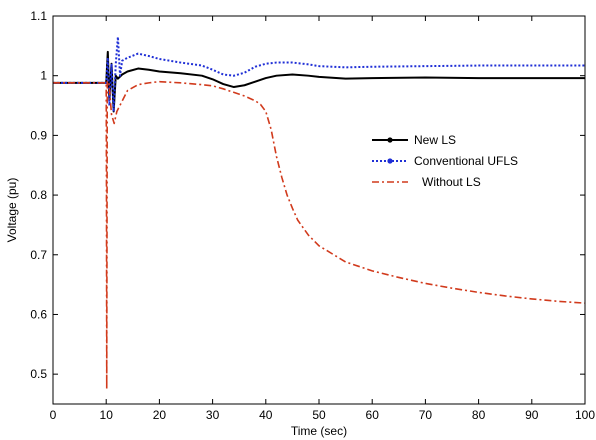  What do you see at coordinates (466, 161) in the screenshot?
I see `legend-label: Conventional UFLS` at bounding box center [466, 161].